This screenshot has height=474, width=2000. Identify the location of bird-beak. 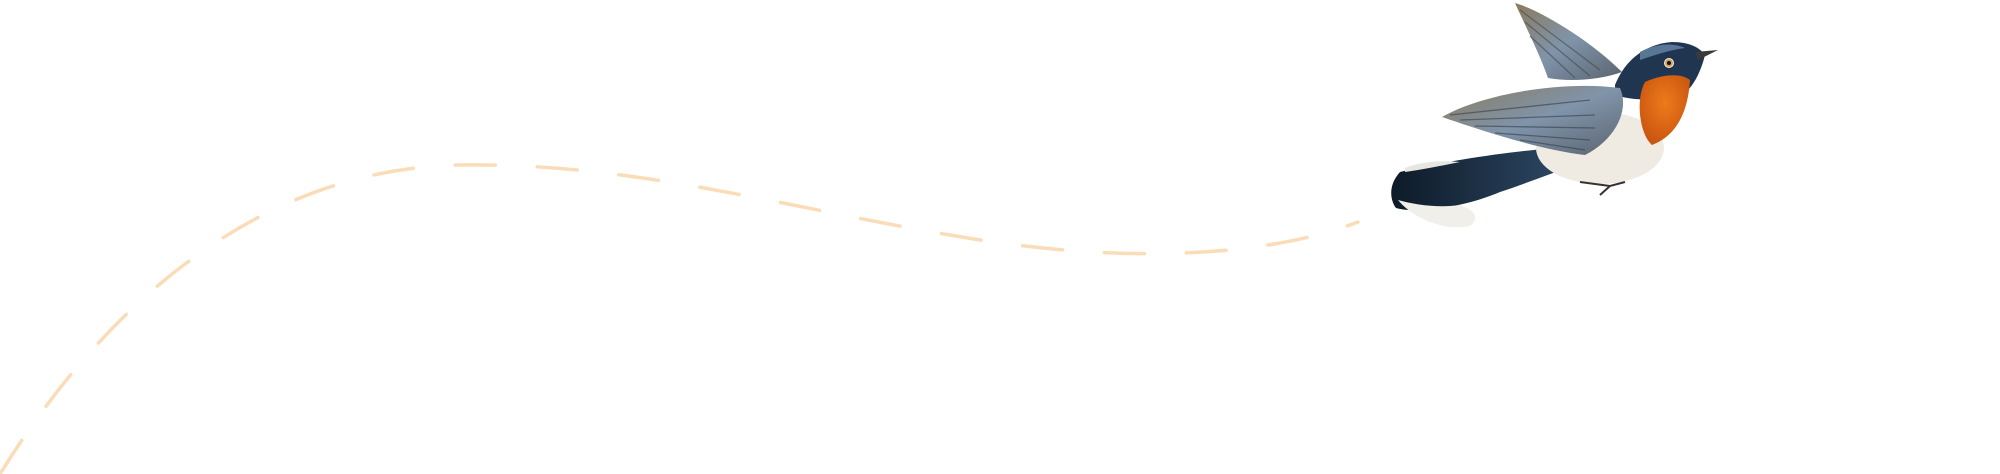
(1706, 55).